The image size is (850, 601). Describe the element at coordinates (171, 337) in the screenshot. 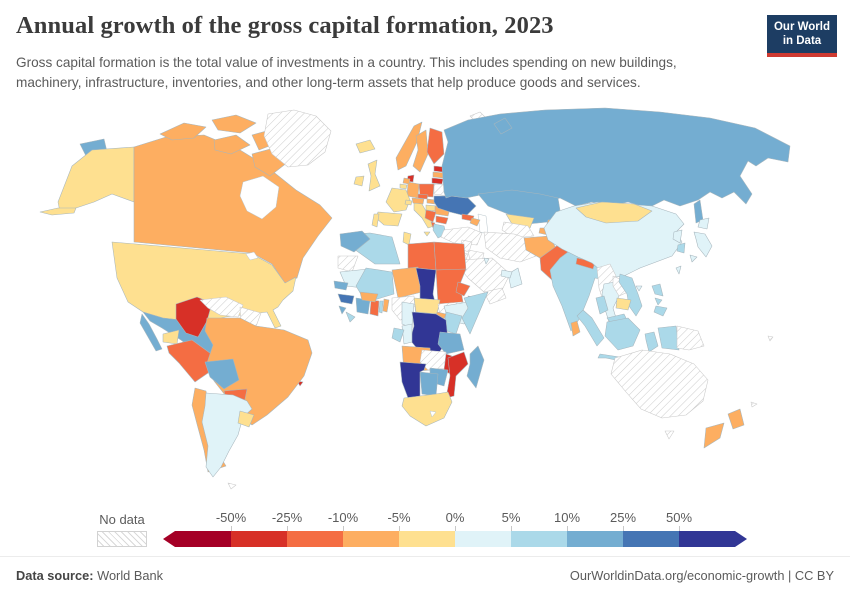

I see `country-ecuador` at that location.